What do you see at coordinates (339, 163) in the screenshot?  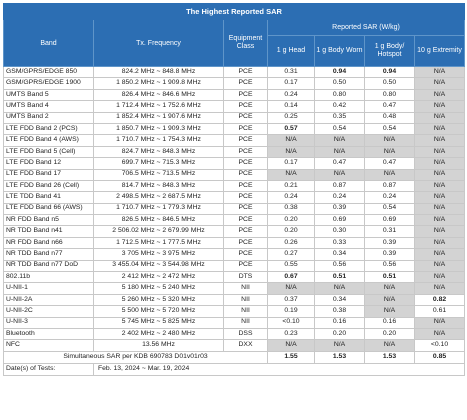 I see `body-worn-sar-cell: 0.47` at bounding box center [339, 163].